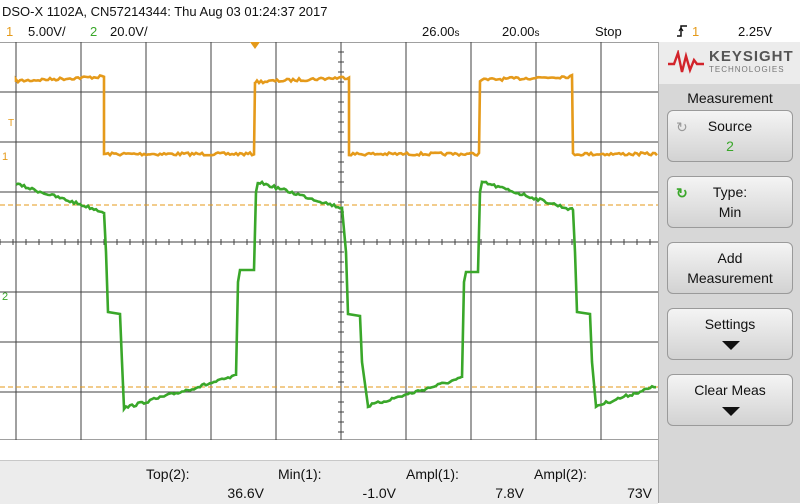 The image size is (800, 504). Describe the element at coordinates (337, 482) in the screenshot. I see `measurement-min-ch1: Min(1): -1.0V` at that location.